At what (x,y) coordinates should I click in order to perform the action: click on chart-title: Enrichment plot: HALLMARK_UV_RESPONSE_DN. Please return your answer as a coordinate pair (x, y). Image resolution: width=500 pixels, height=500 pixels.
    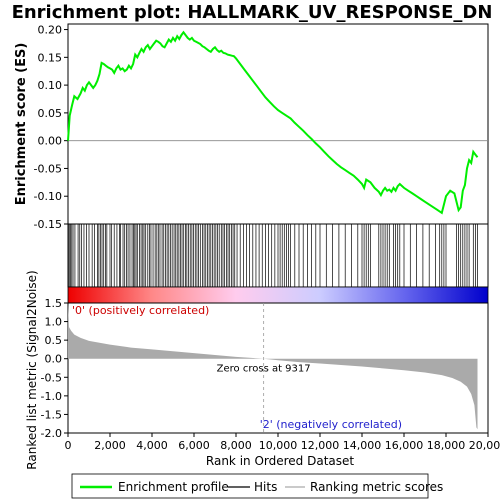
    Looking at the image, I should click on (252, 12).